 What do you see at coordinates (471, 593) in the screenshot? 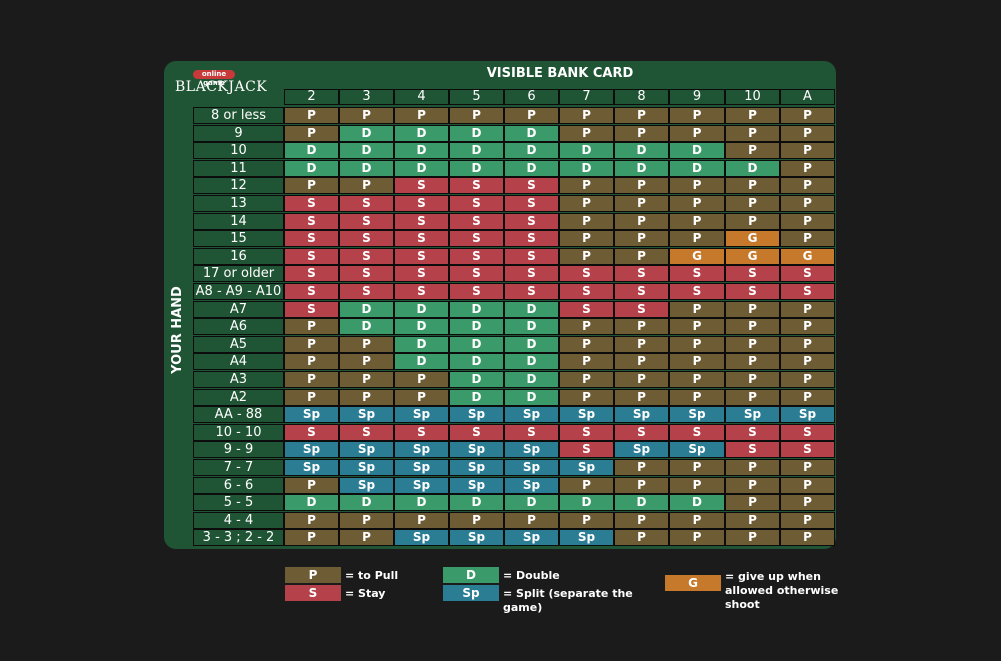
I see `legend-swatch-sp: Sp` at bounding box center [471, 593].